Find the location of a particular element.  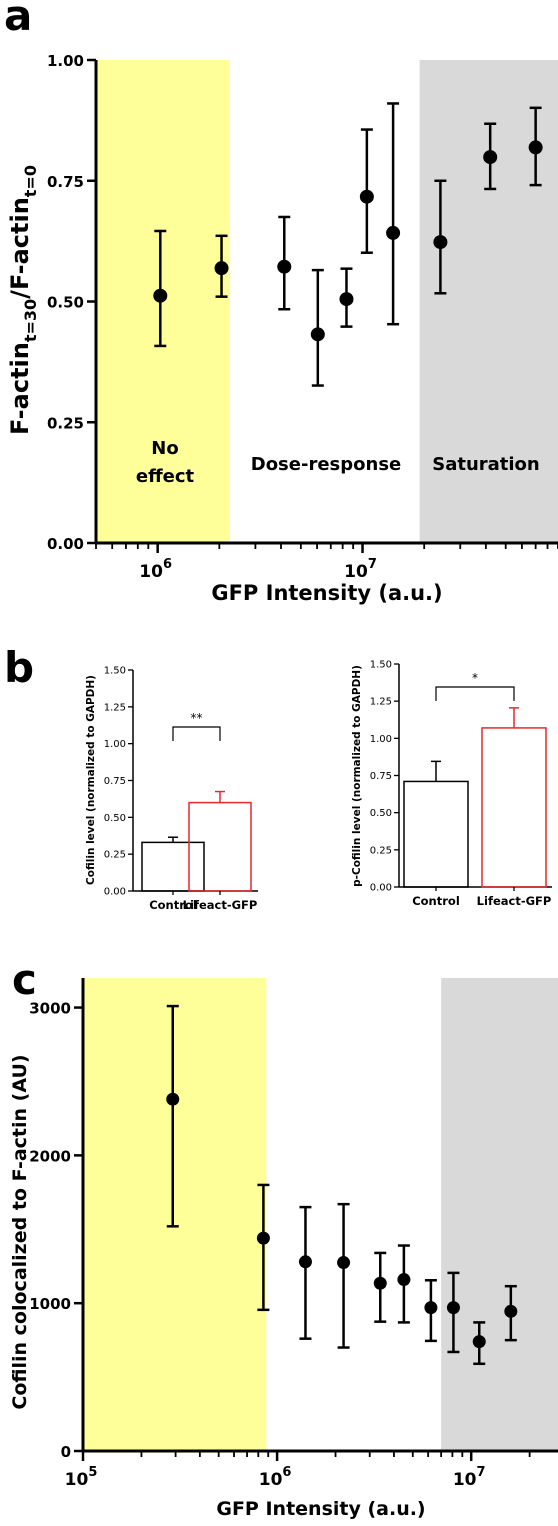

panel-b-left-y-axis-title: Cofilin level (normalized to GAPDH) is located at coordinates (91, 780).